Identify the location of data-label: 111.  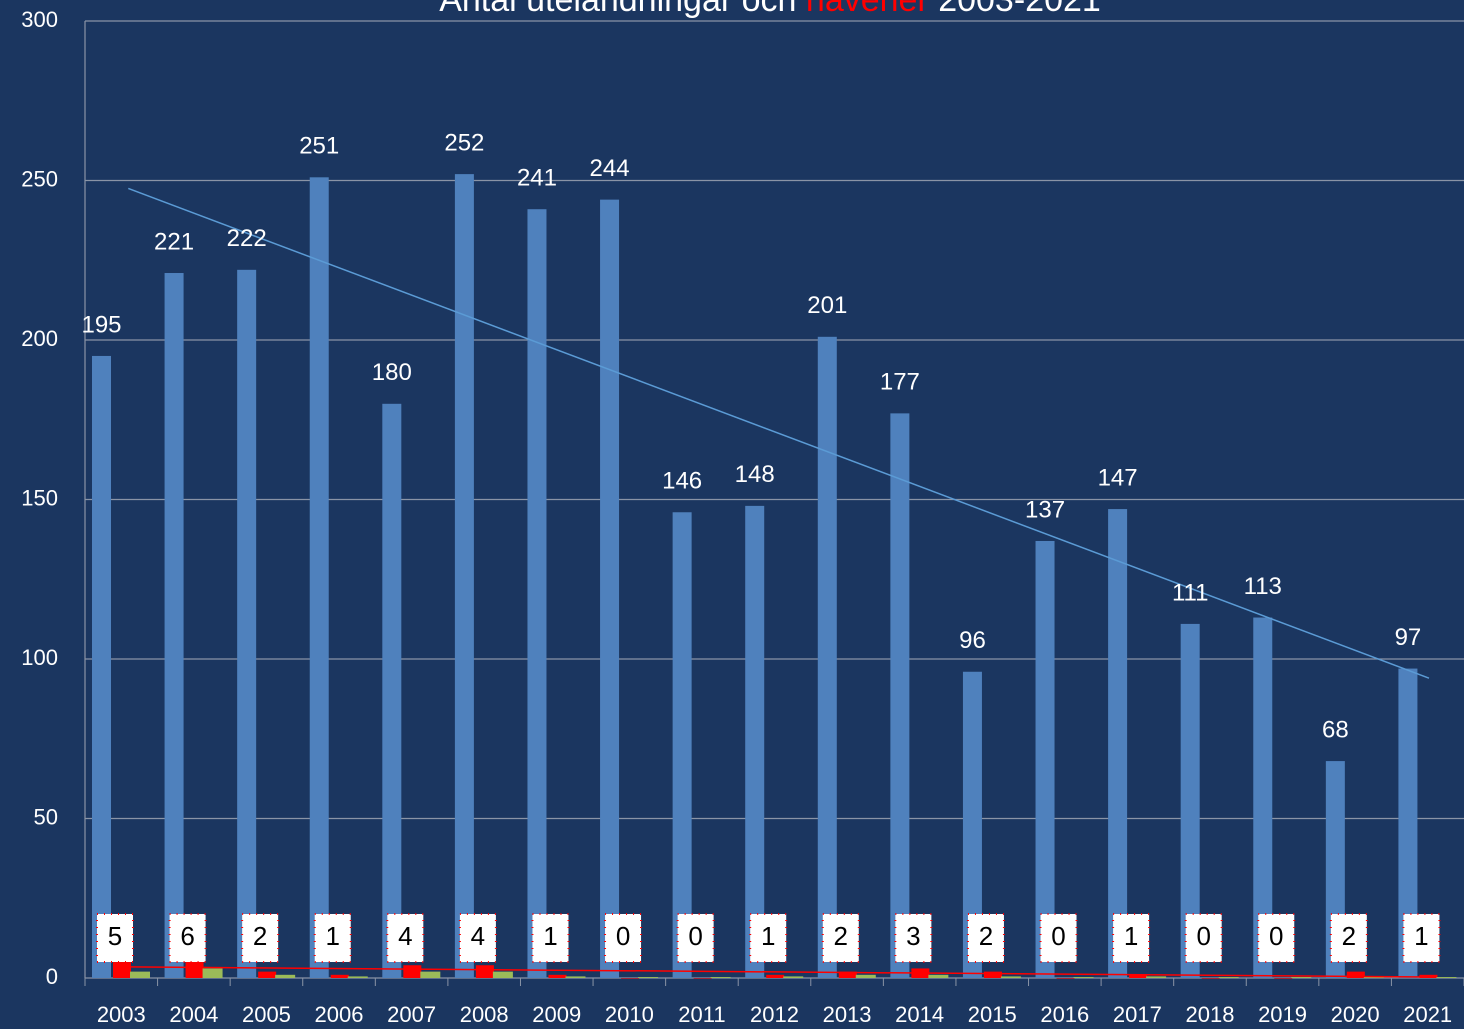
(1190, 592).